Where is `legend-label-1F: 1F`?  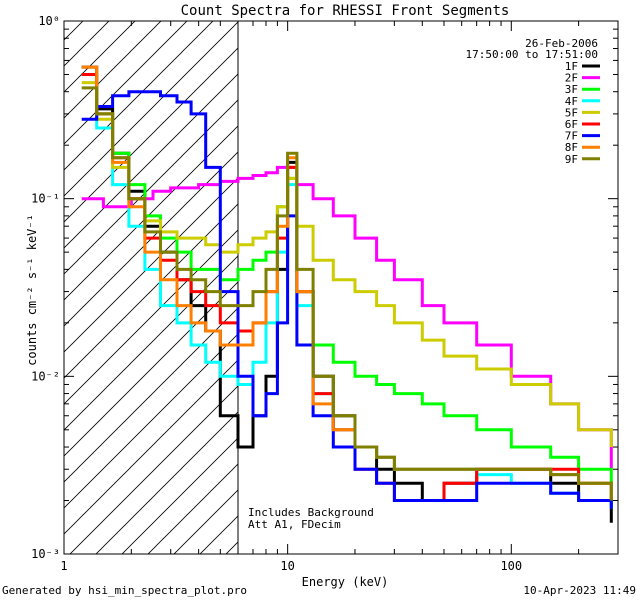 legend-label-1F: 1F is located at coordinates (571, 66).